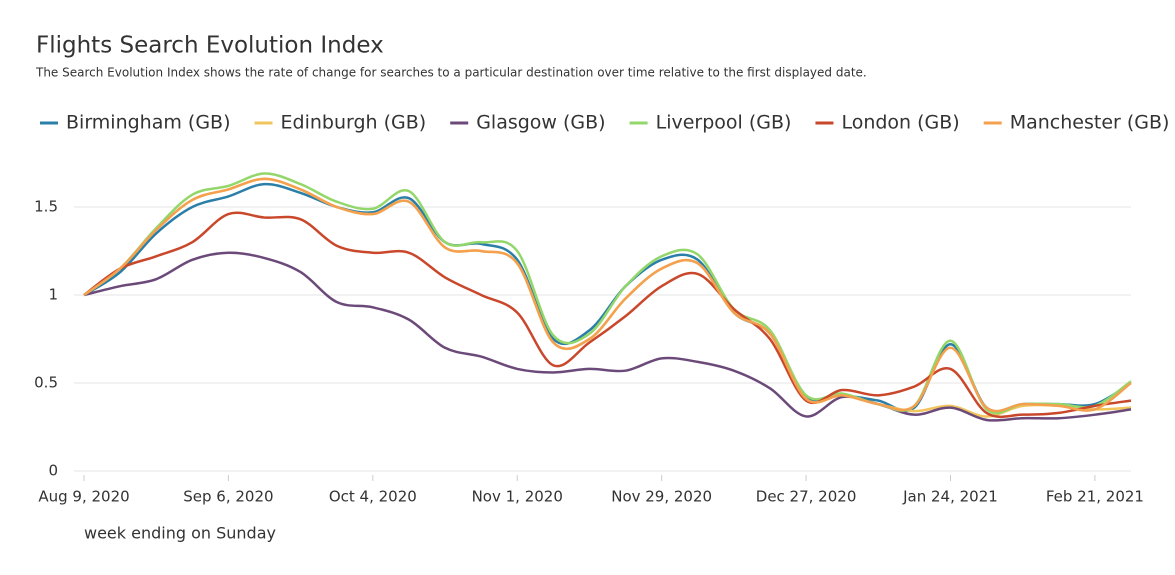 This screenshot has height=575, width=1175. Describe the element at coordinates (1095, 497) in the screenshot. I see `x-tick-label: Feb 21, 2021` at that location.